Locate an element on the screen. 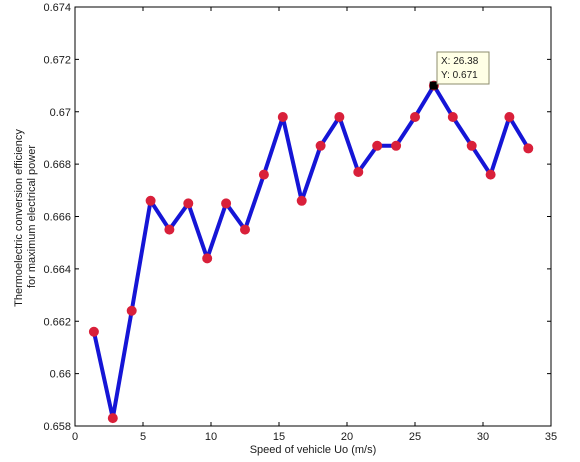 The height and width of the screenshot is (462, 580). x-tick-label: 35 is located at coordinates (551, 437).